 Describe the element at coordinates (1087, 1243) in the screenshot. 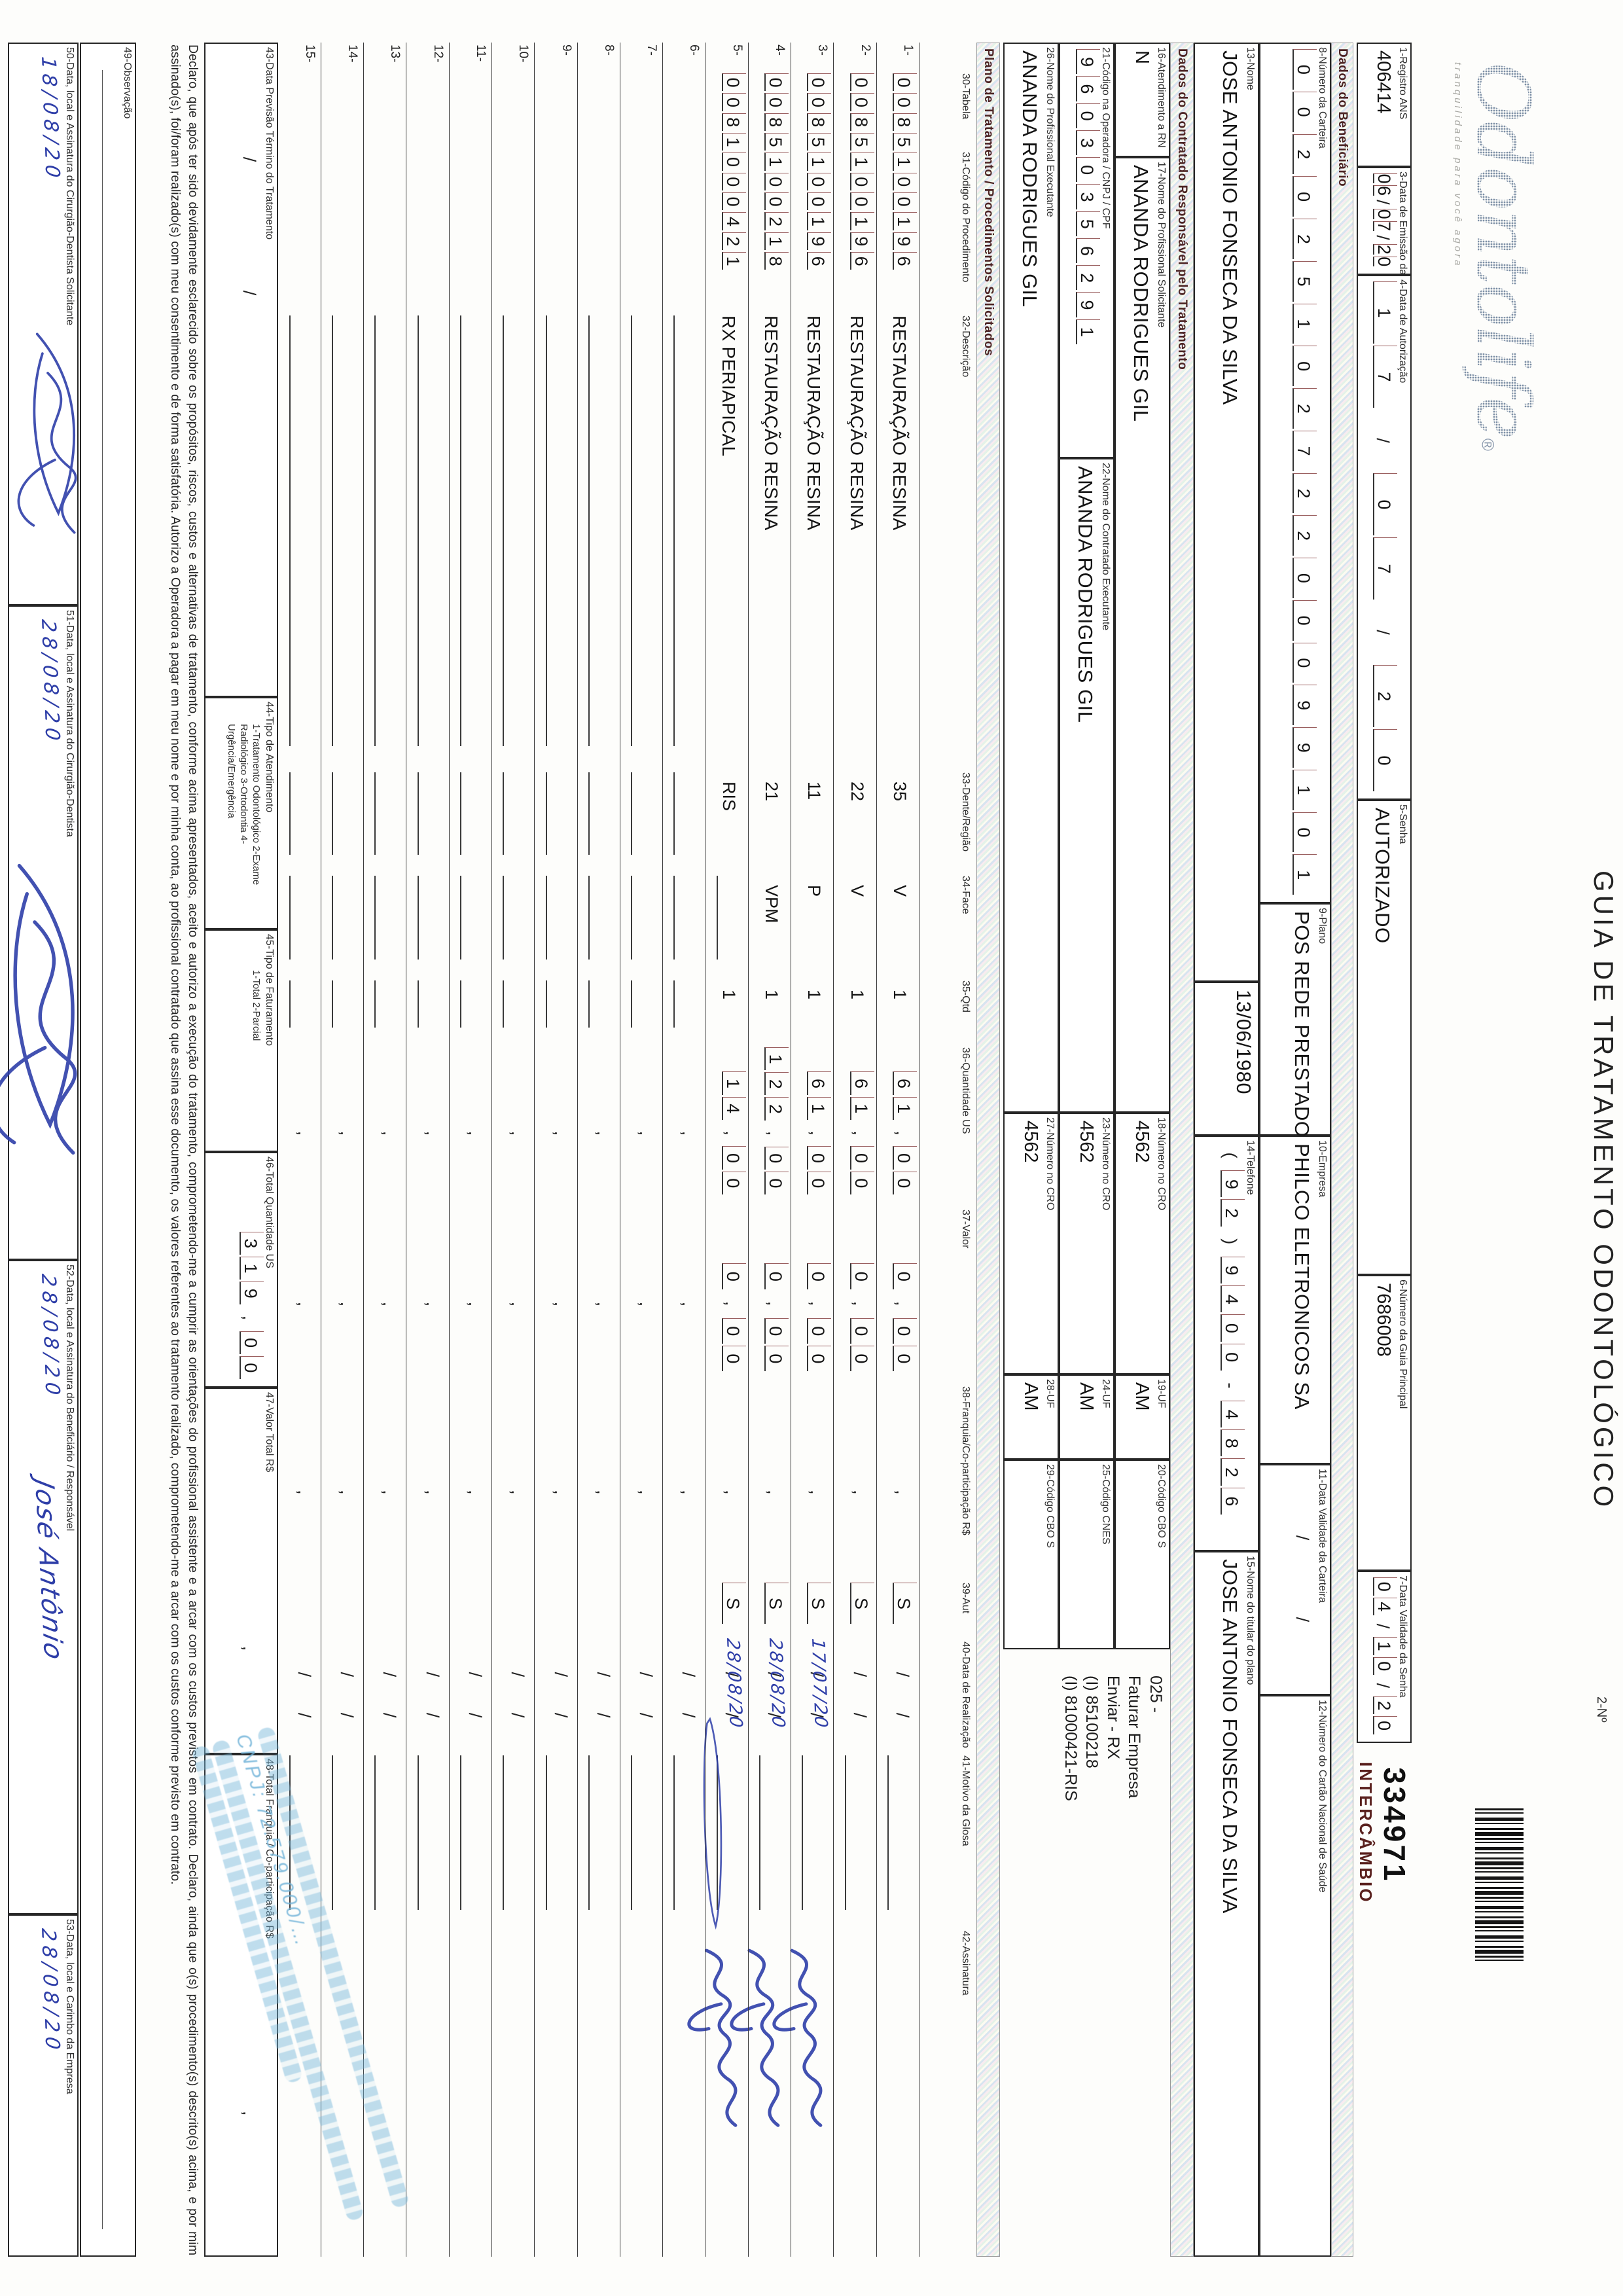

I see `field-23: 23-Número no CRO 4562` at that location.